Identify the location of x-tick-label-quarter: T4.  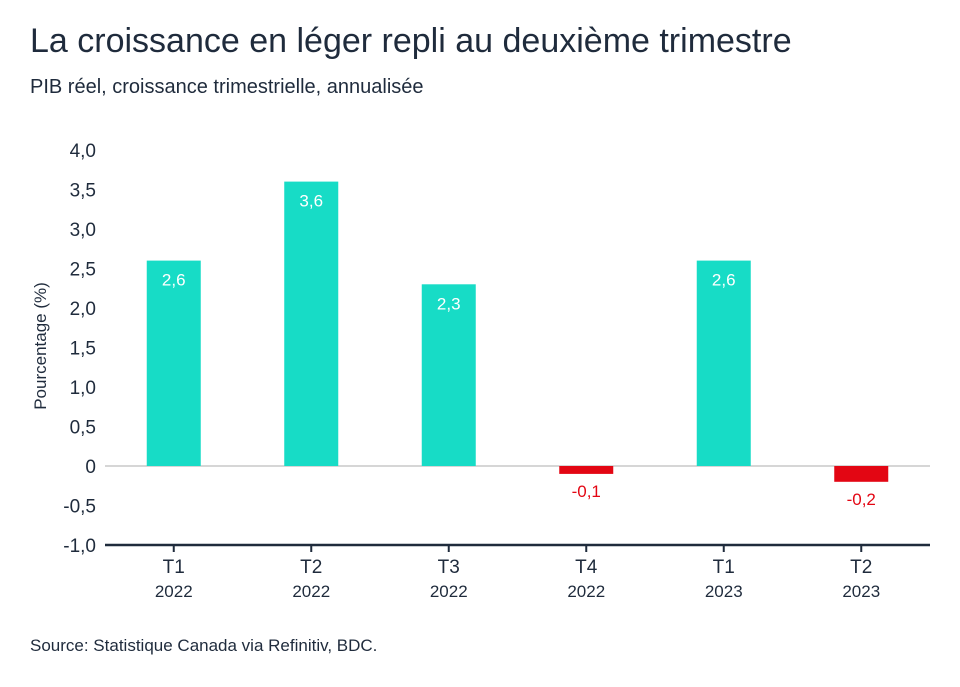
(586, 567).